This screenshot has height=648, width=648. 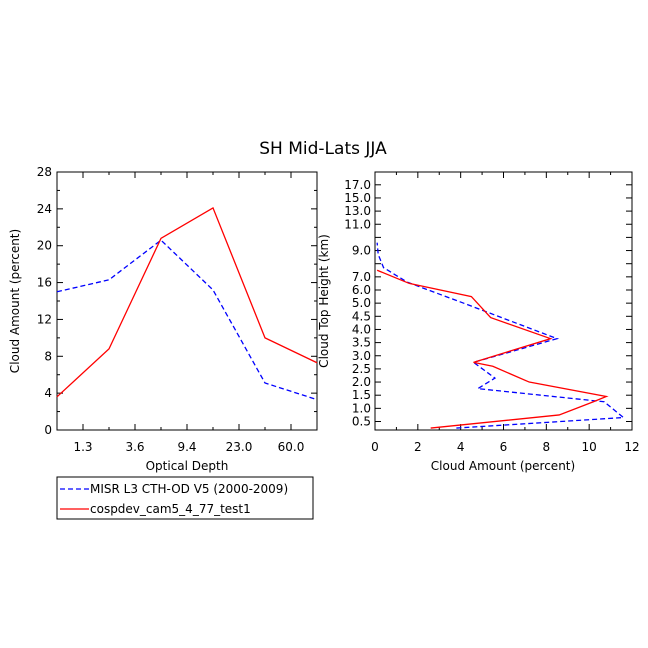 What do you see at coordinates (361, 382) in the screenshot?
I see `right-y-tick-label: 2.0` at bounding box center [361, 382].